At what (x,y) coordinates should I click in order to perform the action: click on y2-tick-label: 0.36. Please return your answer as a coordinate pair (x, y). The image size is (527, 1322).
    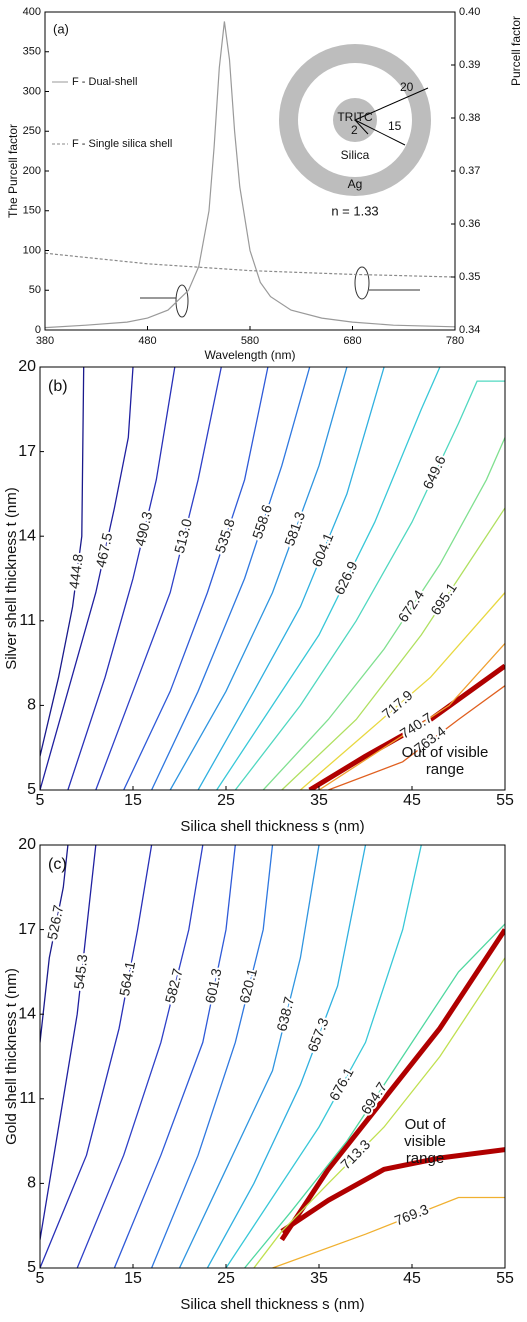
    Looking at the image, I should click on (469, 224).